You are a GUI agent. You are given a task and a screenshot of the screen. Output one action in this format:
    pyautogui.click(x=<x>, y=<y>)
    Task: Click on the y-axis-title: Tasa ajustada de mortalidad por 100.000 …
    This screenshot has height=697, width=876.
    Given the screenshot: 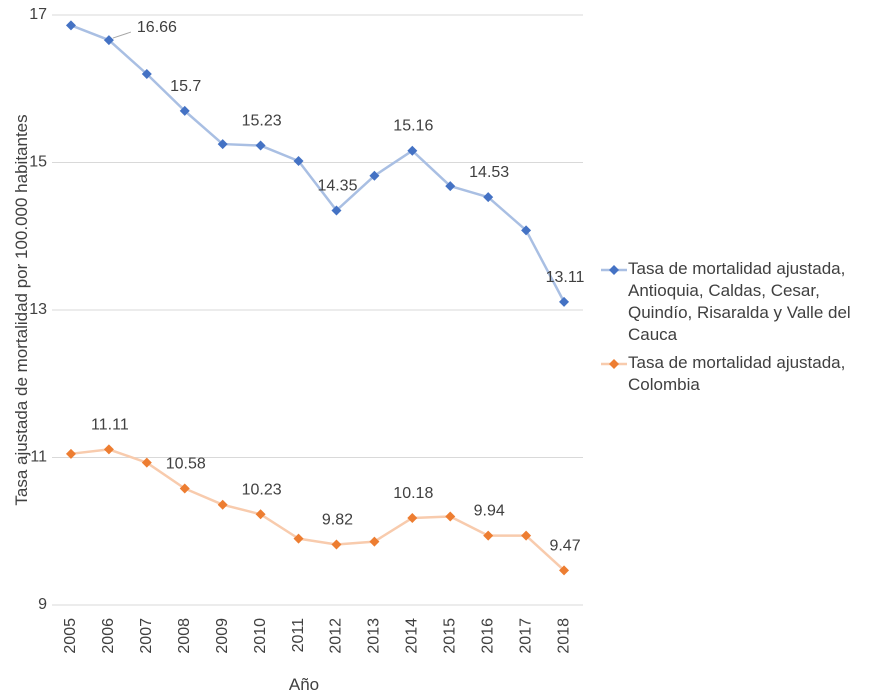 What is the action you would take?
    pyautogui.click(x=21, y=309)
    